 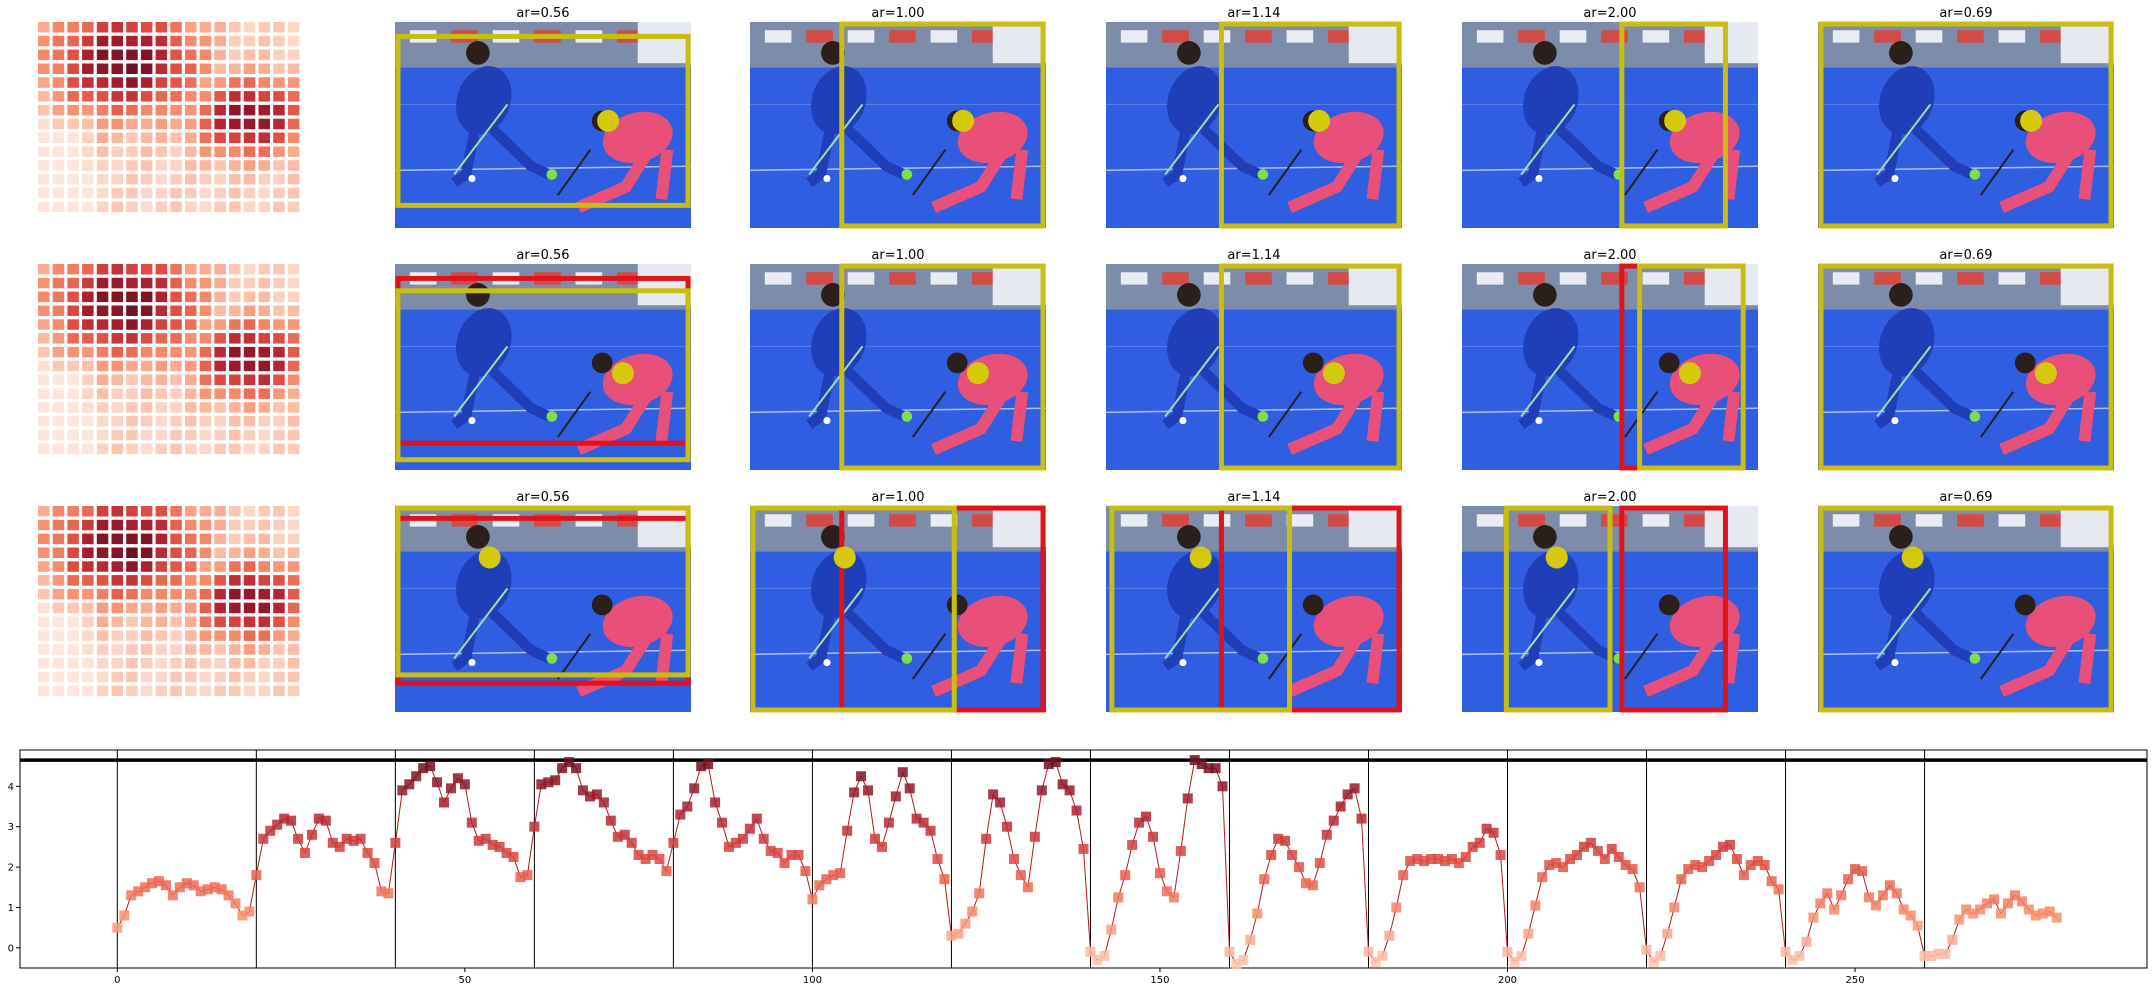 I want to click on hockey-stick, so click(x=1285, y=656).